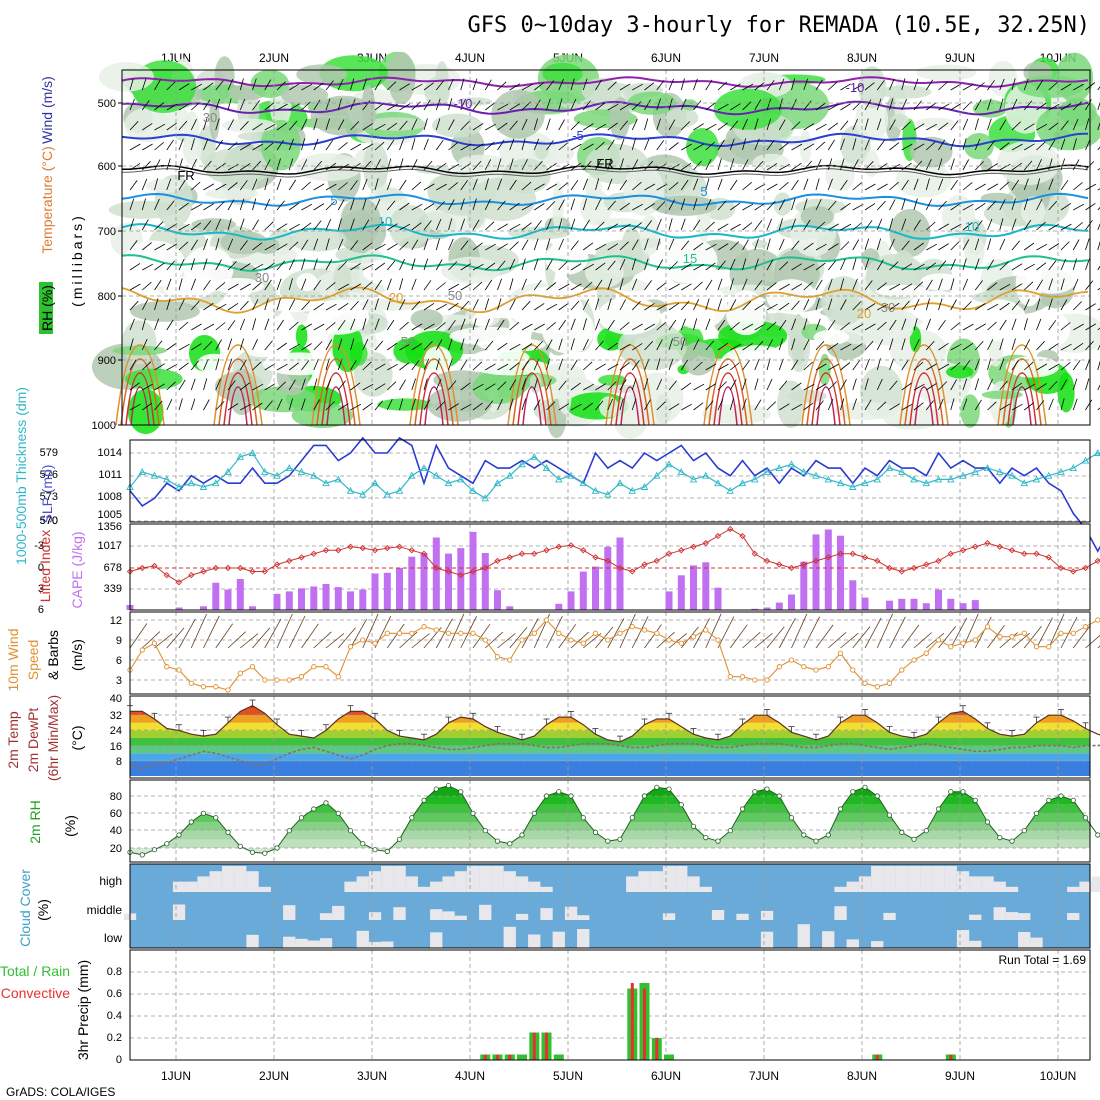 This screenshot has height=1100, width=1100. I want to click on bottom-date-label: 9JUN, so click(960, 1076).